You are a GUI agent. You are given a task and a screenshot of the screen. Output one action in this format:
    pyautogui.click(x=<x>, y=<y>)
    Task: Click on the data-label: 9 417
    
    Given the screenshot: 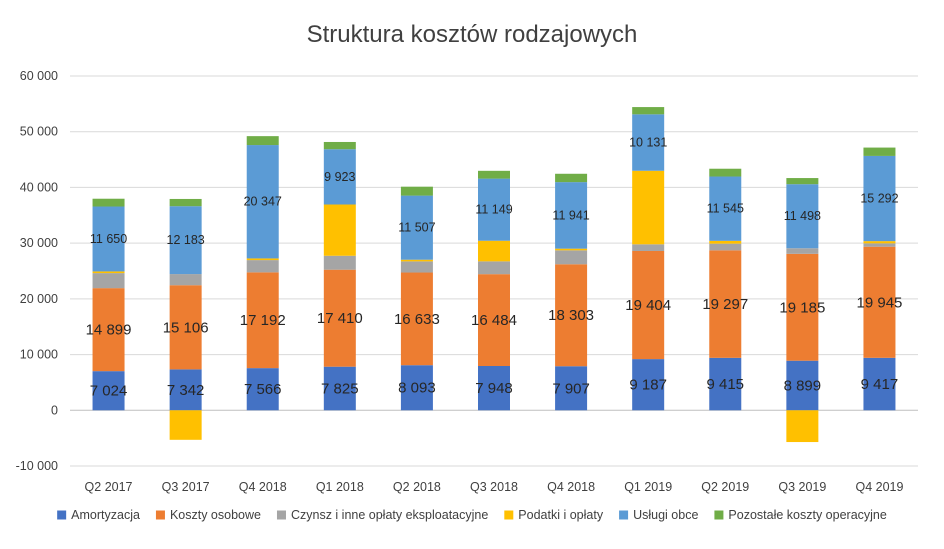 What is the action you would take?
    pyautogui.click(x=880, y=384)
    